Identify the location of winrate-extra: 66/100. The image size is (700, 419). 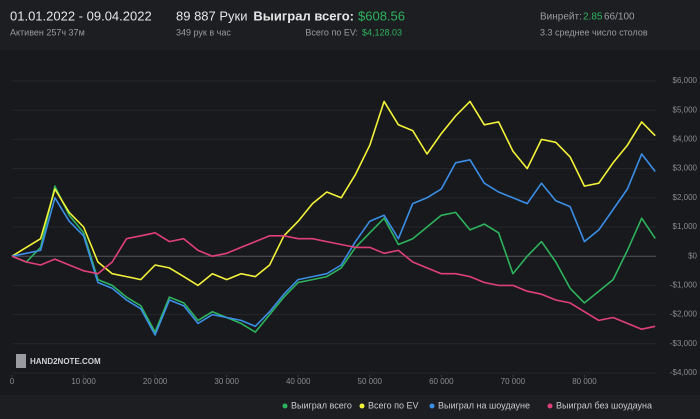
(619, 17).